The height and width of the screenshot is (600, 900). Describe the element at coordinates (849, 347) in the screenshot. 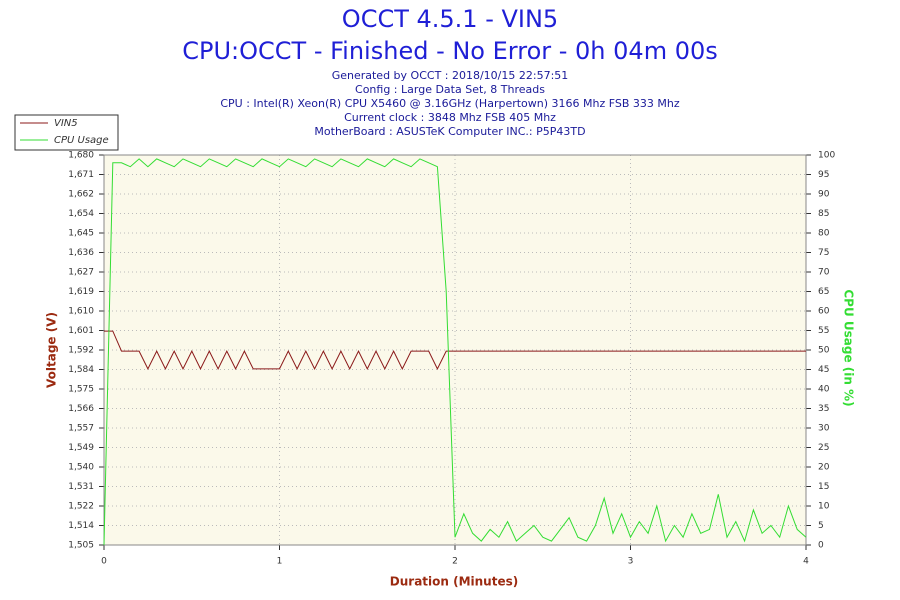

I see `y2-axis-label: CPU Usage (in %)` at that location.